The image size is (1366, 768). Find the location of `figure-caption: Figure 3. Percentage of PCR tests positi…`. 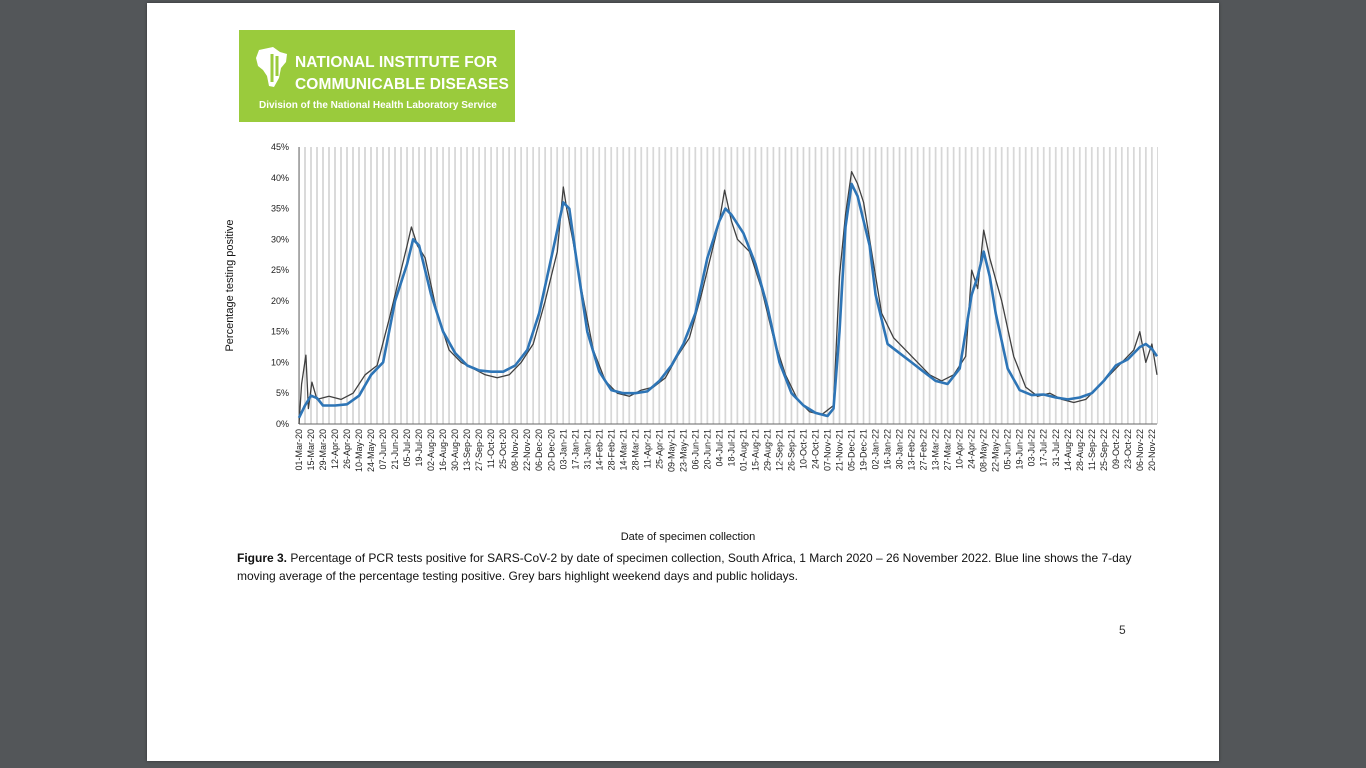

figure-caption: Figure 3. Percentage of PCR tests positi… is located at coordinates (687, 567).